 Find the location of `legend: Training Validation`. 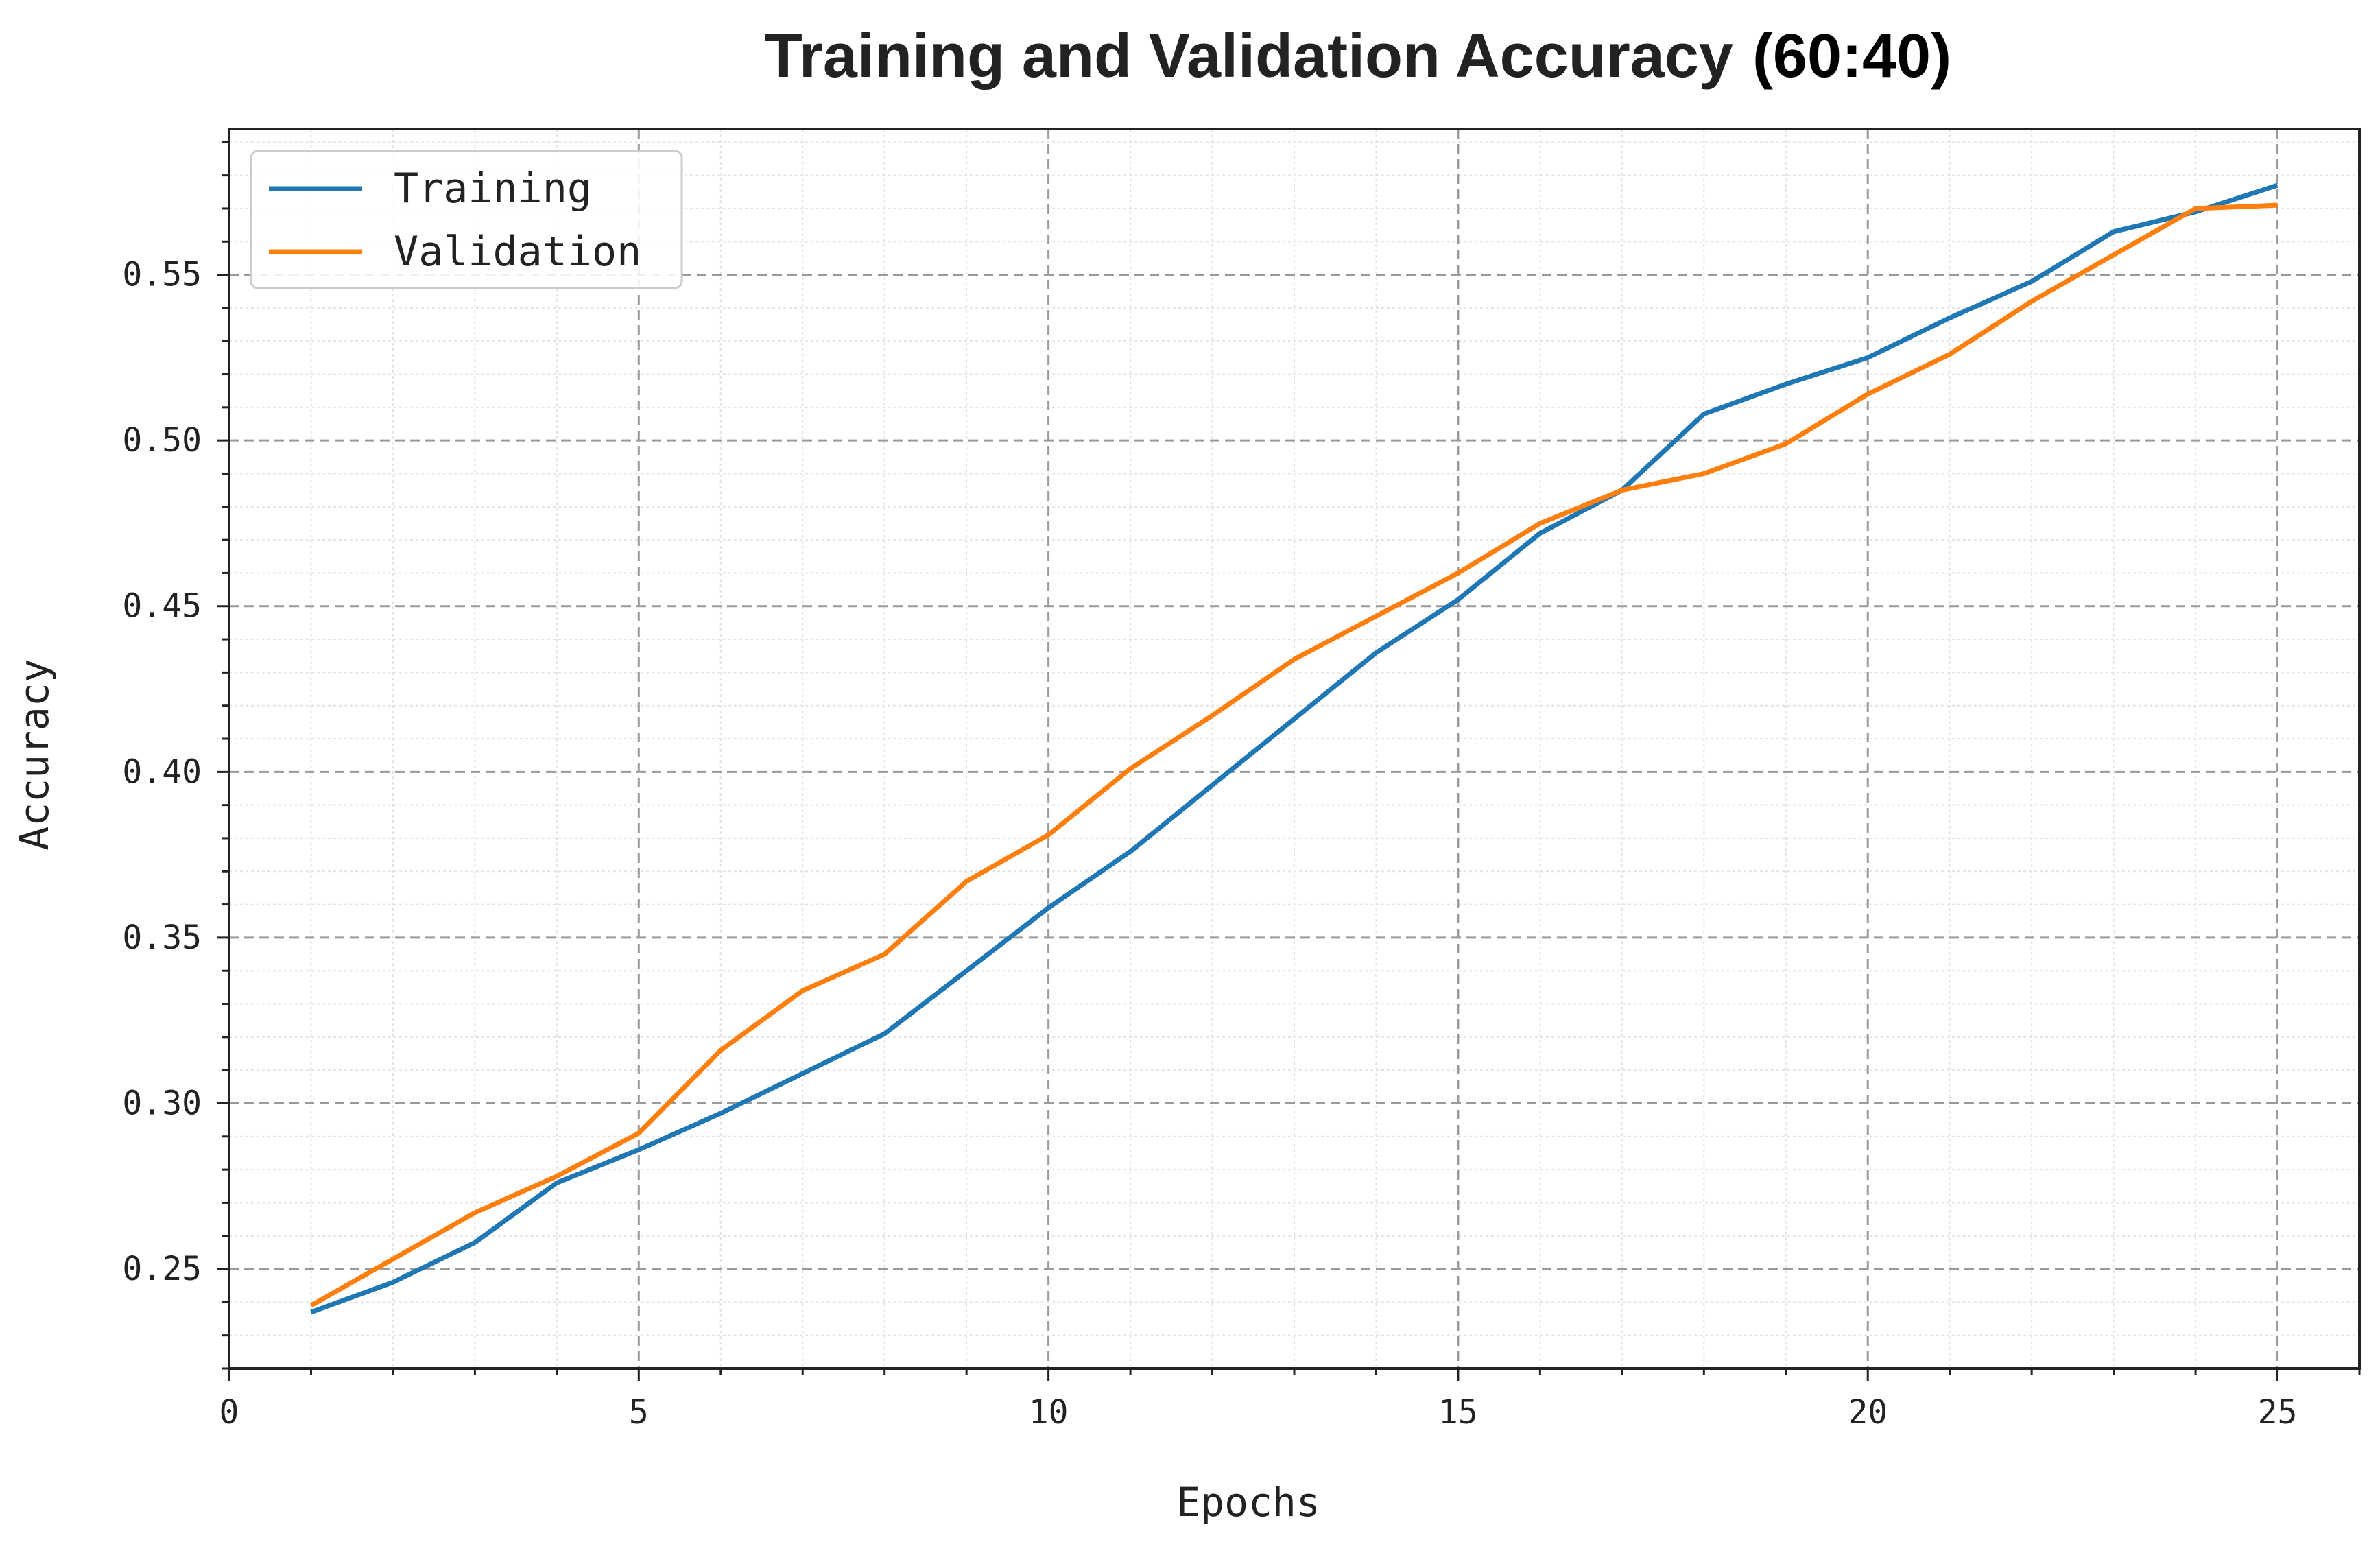

legend: Training Validation is located at coordinates (466, 219).